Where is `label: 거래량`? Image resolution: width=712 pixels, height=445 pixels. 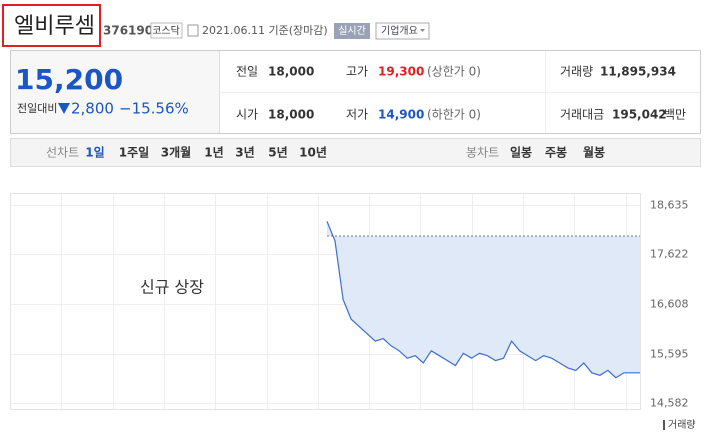 label: 거래량 is located at coordinates (576, 72).